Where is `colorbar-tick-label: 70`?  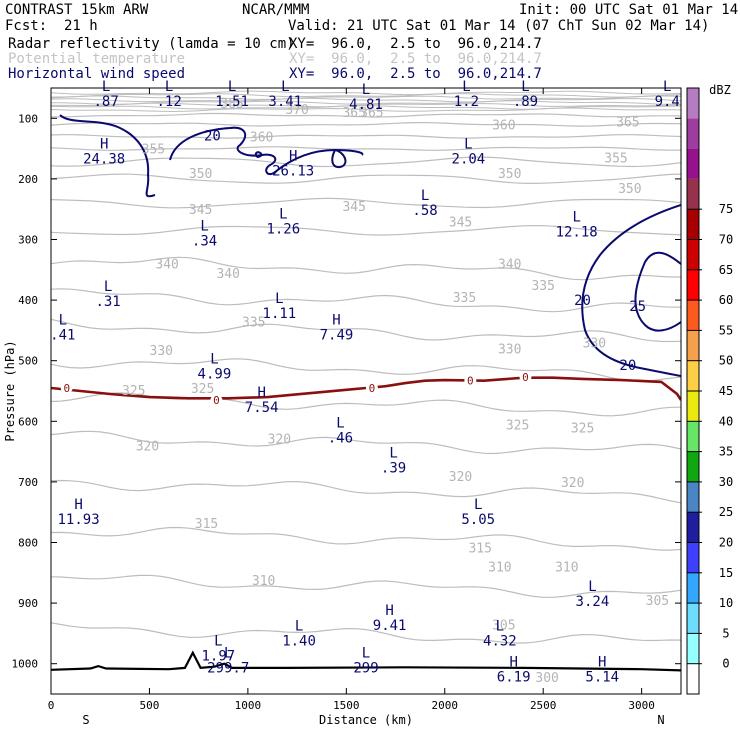 colorbar-tick-label: 70 is located at coordinates (726, 240).